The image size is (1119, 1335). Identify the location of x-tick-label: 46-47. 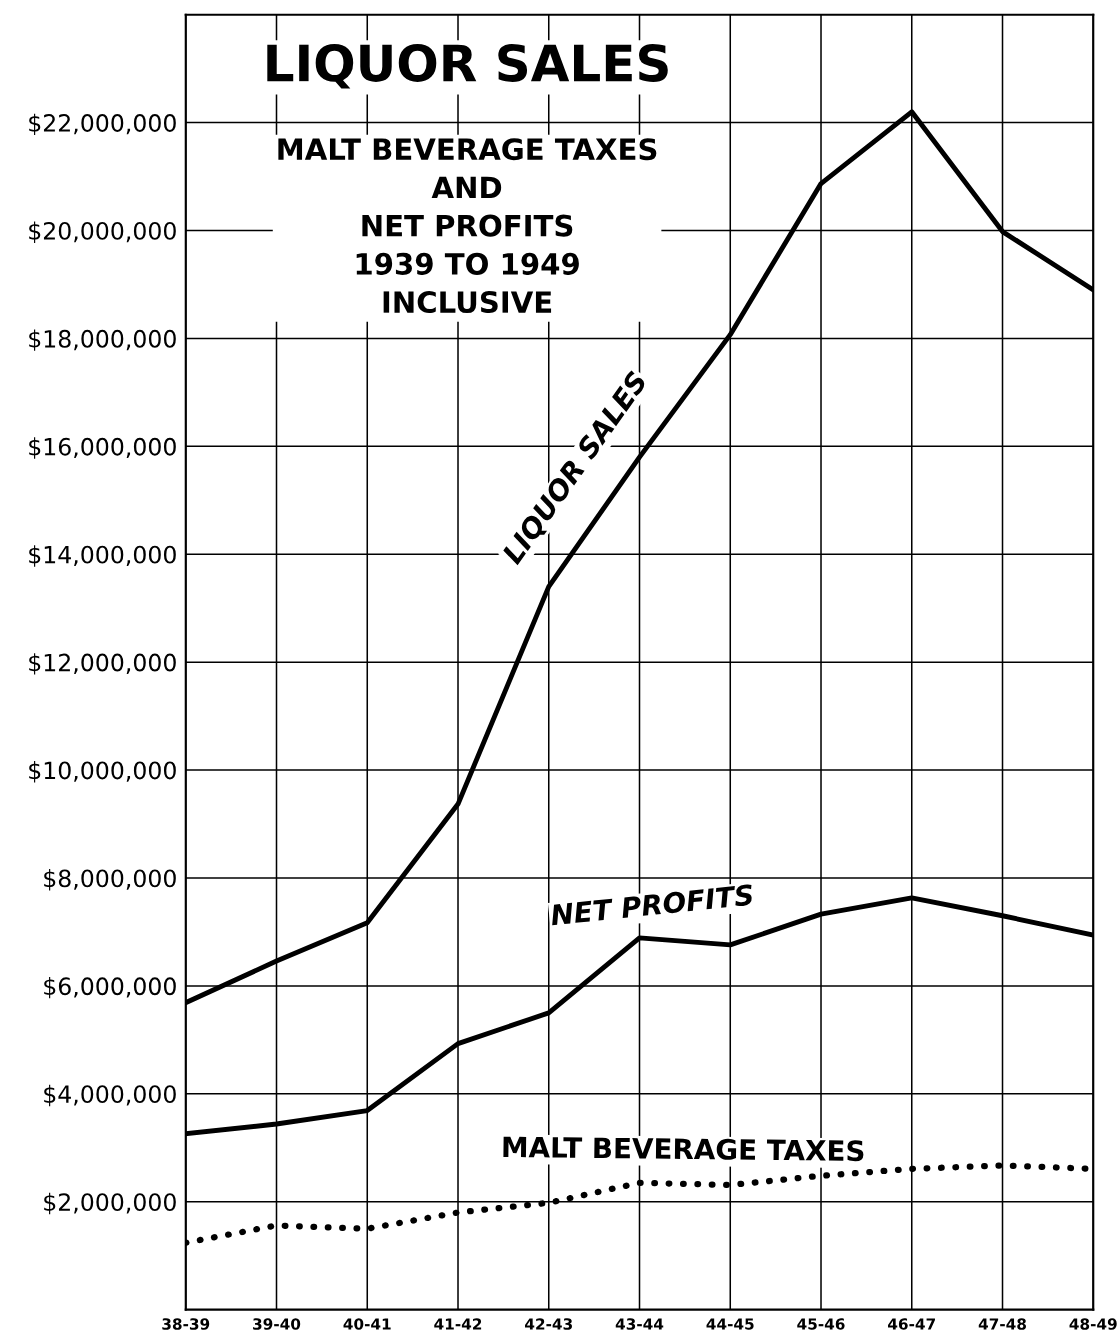
(911, 1324).